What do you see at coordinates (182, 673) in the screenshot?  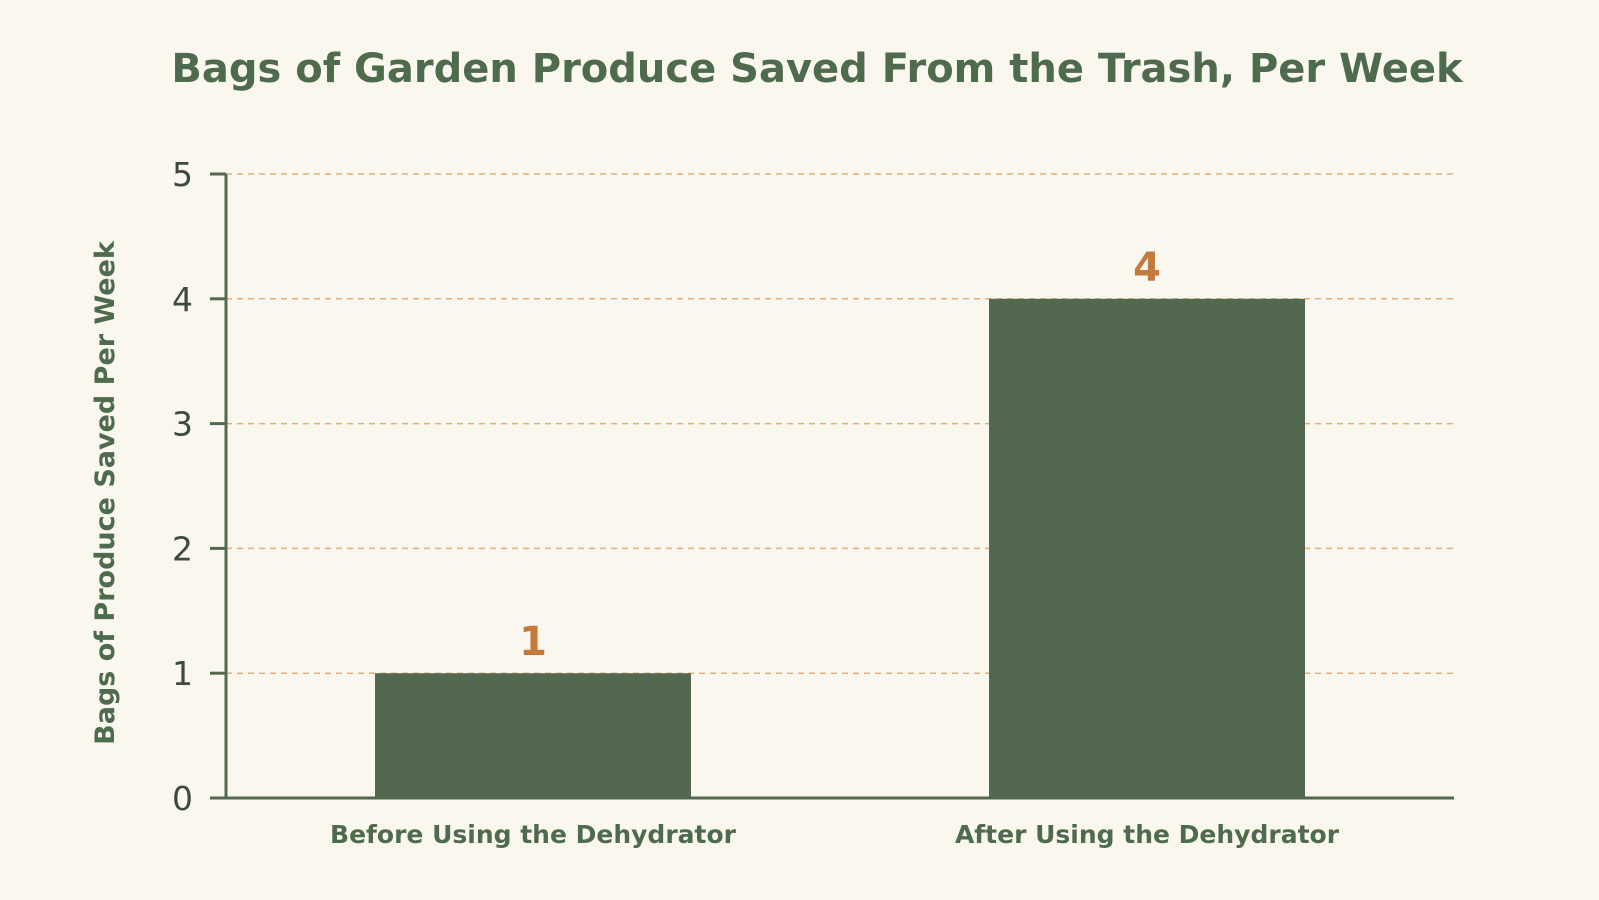 I see `y-tick-label: 1` at bounding box center [182, 673].